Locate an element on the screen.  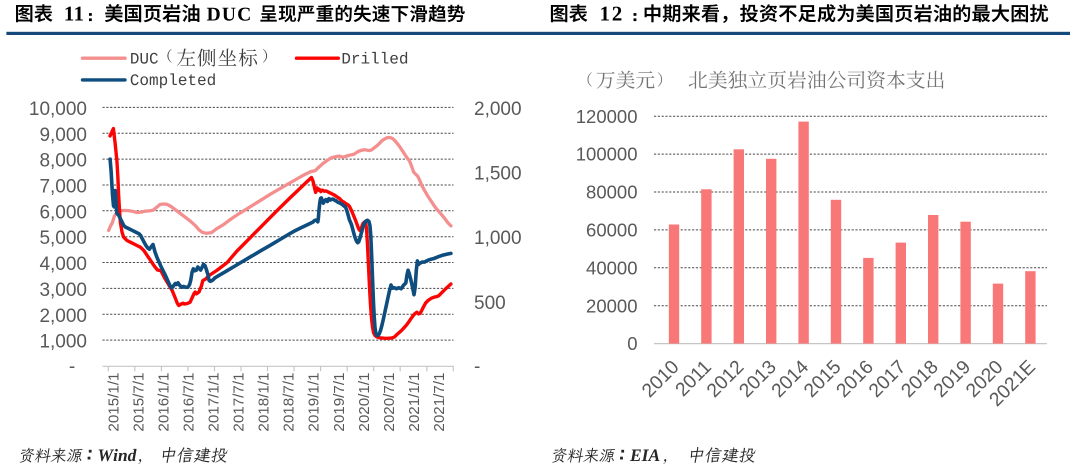
svg-text: 120000 is located at coordinates (607, 116).